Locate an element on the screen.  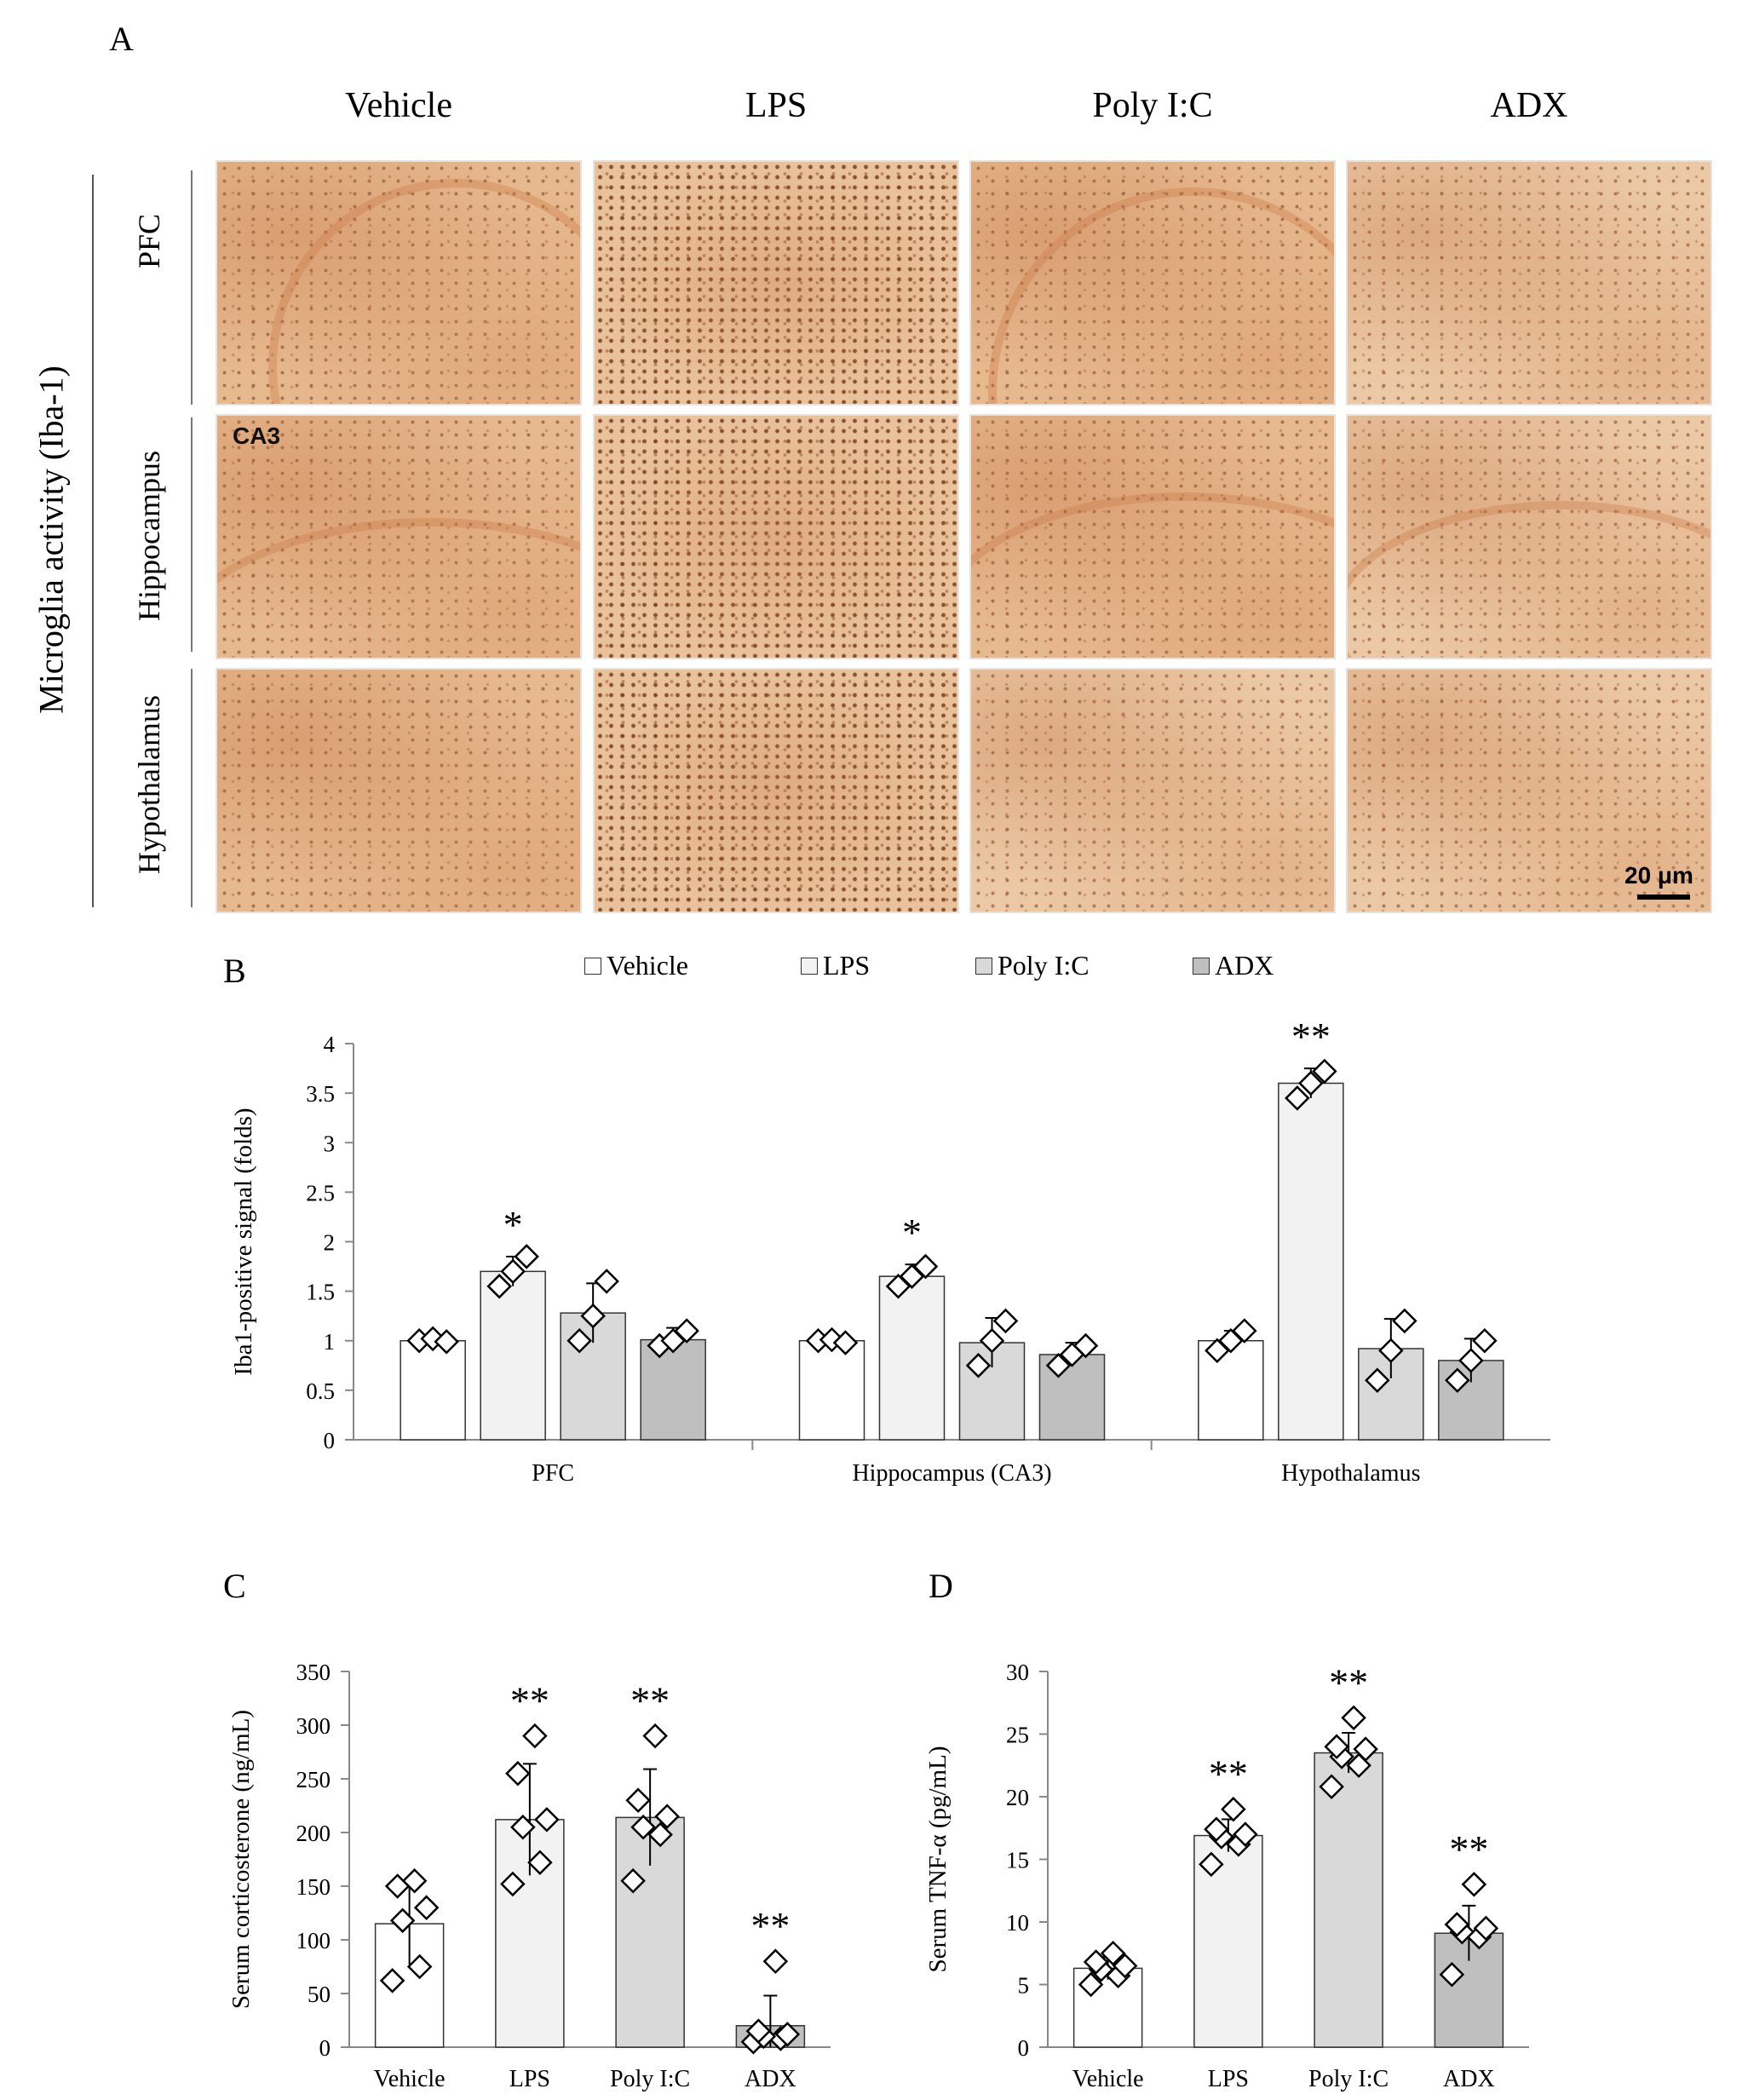
row-divider-hippocampus is located at coordinates (192, 535).